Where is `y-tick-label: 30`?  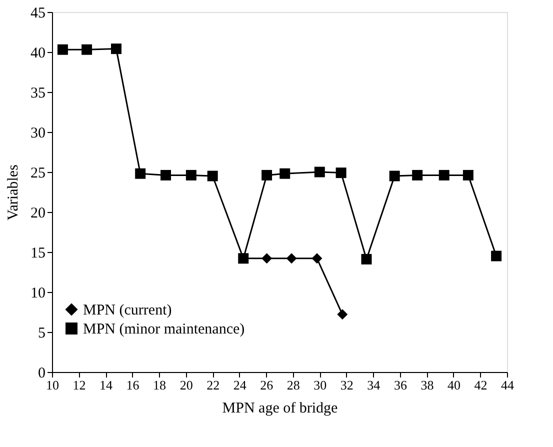
y-tick-label: 30 is located at coordinates (38, 134).